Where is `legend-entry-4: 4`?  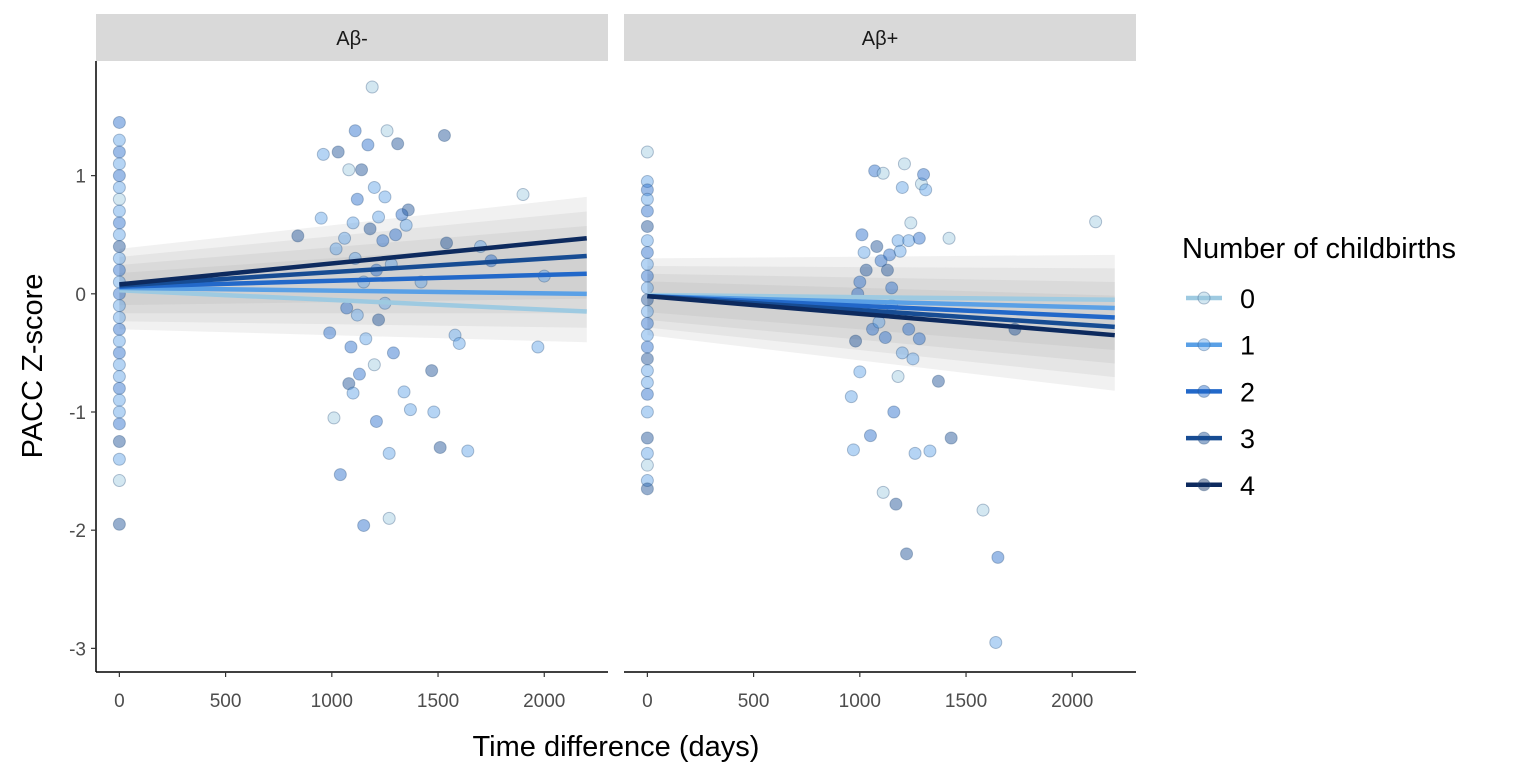
legend-entry-4: 4 is located at coordinates (1220, 486).